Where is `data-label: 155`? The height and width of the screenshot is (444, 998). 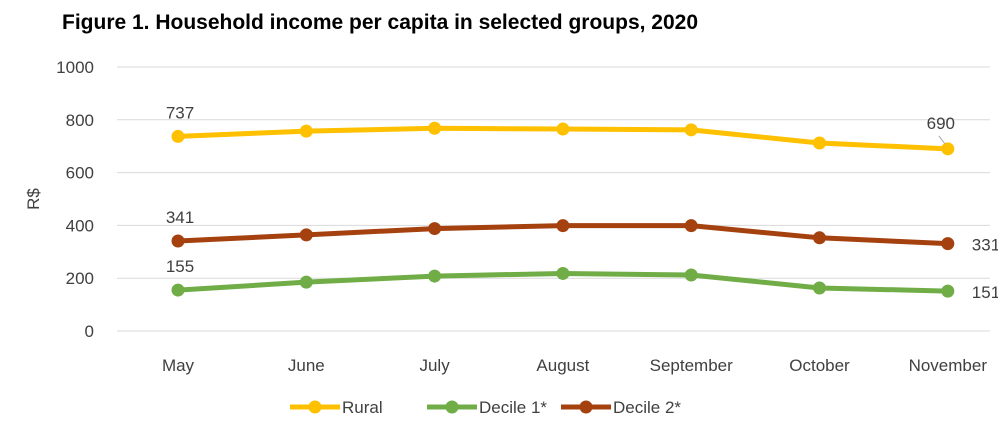
data-label: 155 is located at coordinates (180, 266).